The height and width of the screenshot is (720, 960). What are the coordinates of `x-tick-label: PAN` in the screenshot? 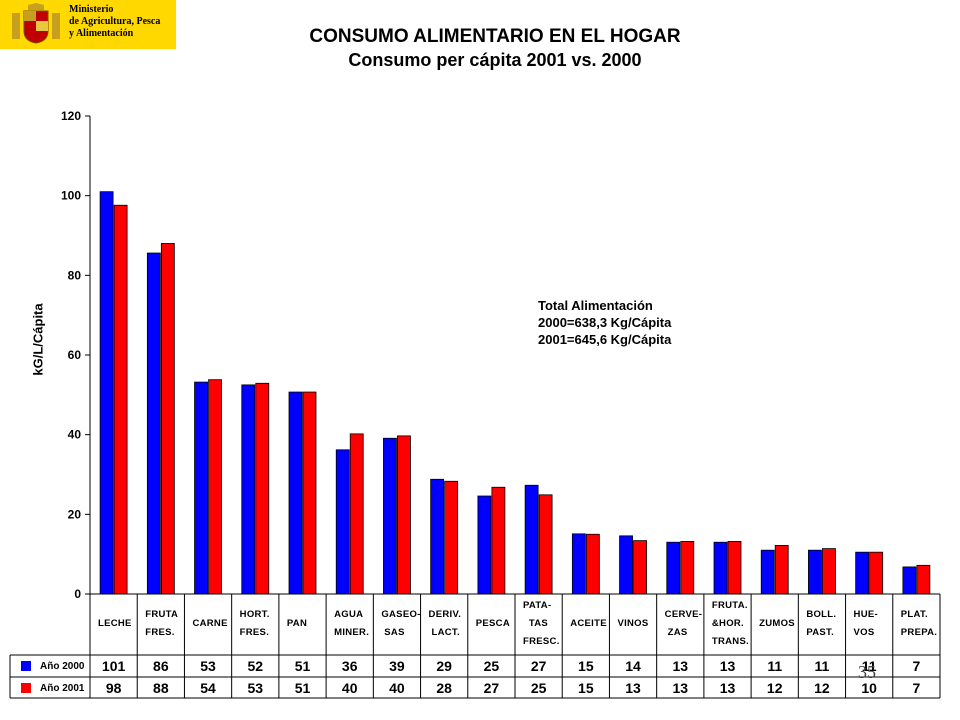 It's located at (297, 623).